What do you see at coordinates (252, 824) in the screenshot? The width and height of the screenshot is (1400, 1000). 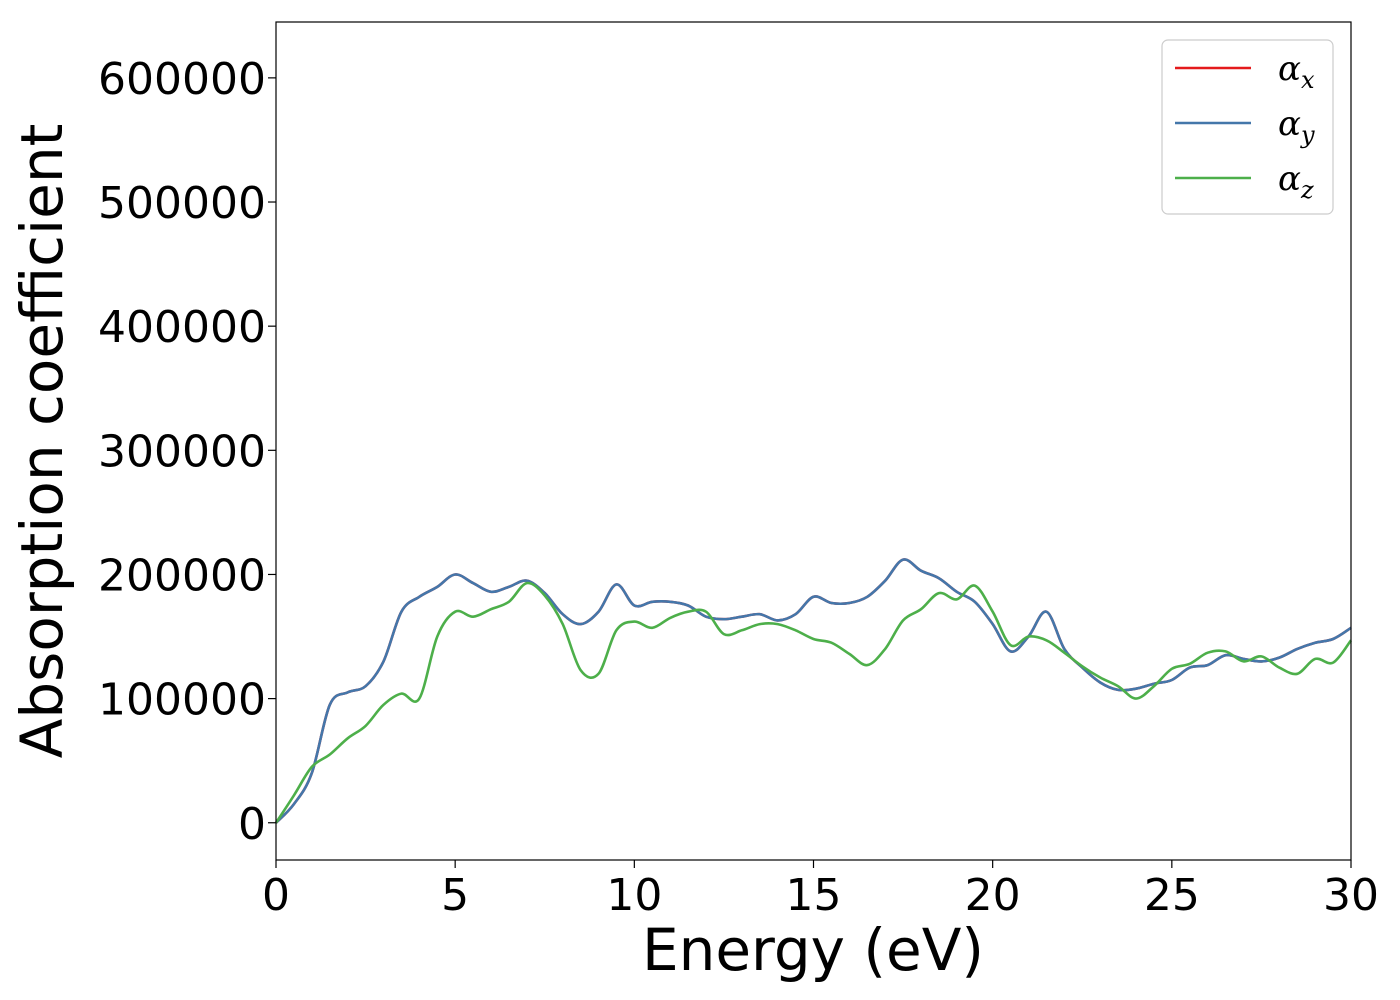 I see `y-tick-label: 0` at bounding box center [252, 824].